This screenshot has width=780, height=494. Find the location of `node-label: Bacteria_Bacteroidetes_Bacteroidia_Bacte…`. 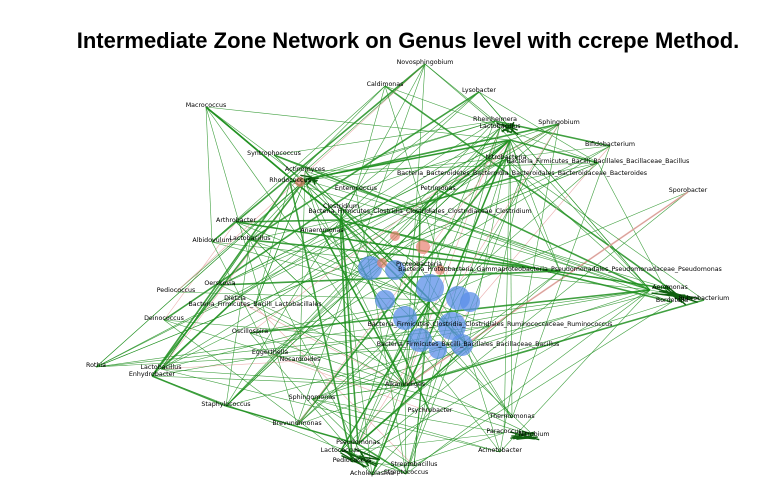

node-label: Bacteria_Bacteroidetes_Bacteroidia_Bacte… is located at coordinates (522, 173).